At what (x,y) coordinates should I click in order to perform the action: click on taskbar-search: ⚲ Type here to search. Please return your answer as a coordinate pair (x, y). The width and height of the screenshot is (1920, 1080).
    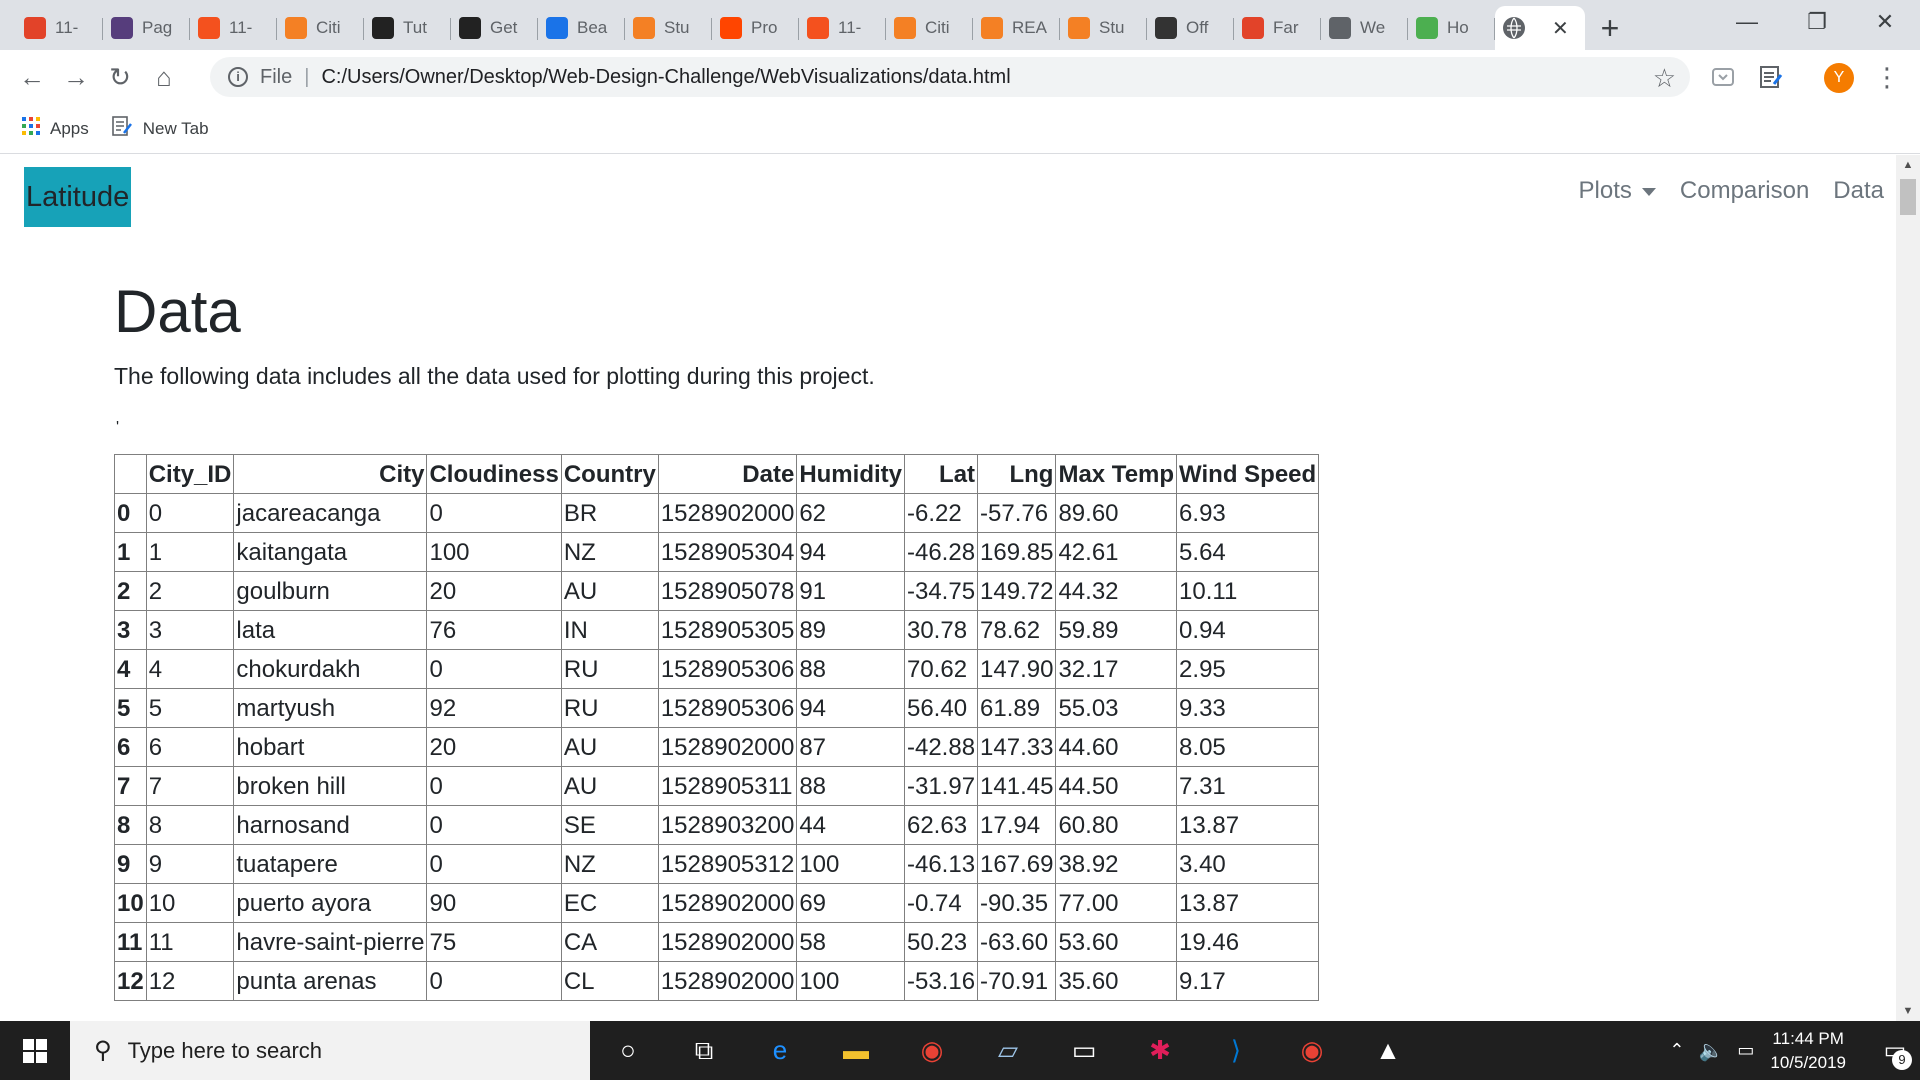
    Looking at the image, I should click on (330, 1050).